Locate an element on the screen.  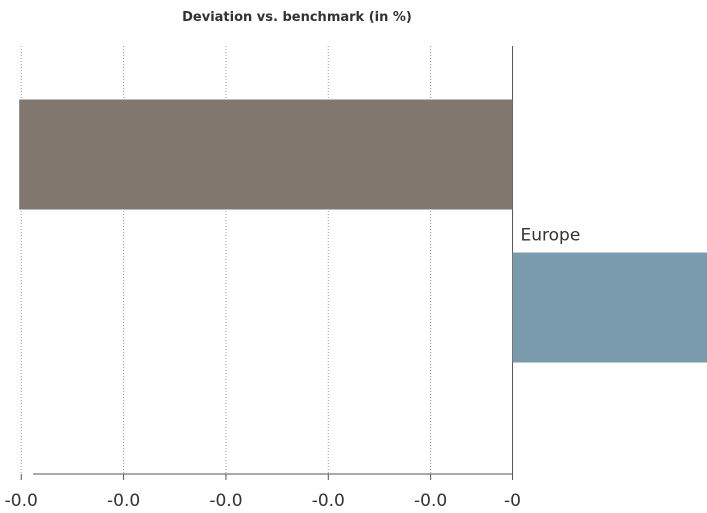
x-axis: -0.0 -0.0 -0.0 -0.0 -0.0 -0 is located at coordinates (263, 492).